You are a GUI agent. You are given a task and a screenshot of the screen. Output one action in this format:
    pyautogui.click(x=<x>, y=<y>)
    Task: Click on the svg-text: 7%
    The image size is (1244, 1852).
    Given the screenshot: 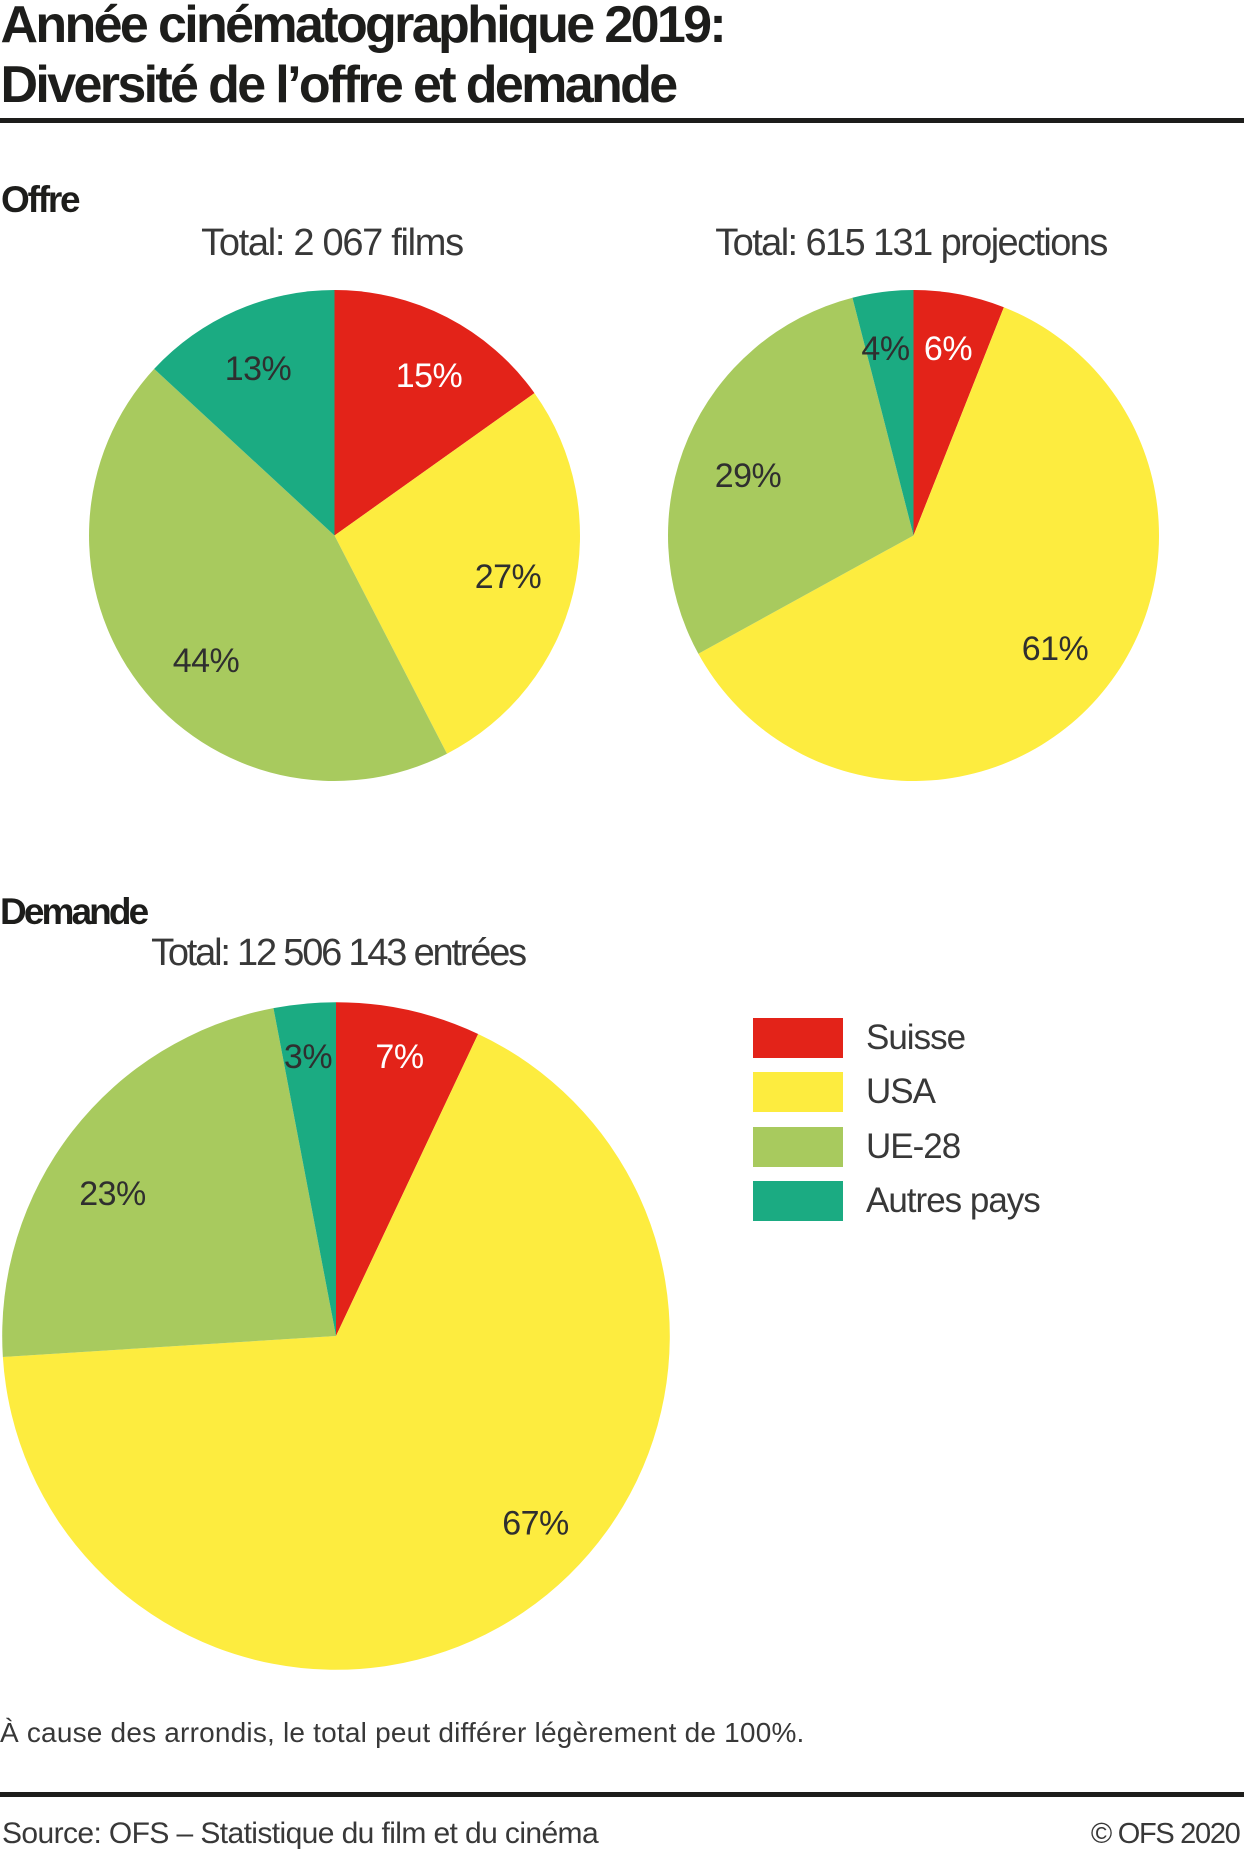 What is the action you would take?
    pyautogui.click(x=399, y=1057)
    